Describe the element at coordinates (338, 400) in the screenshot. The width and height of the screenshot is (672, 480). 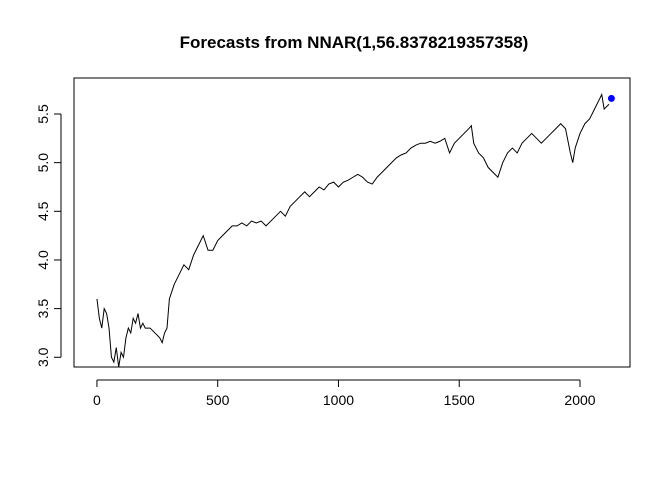
I see `x-tick-label: 1000` at that location.